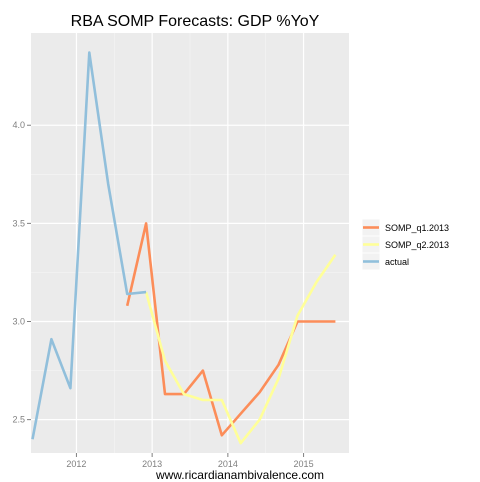 This screenshot has width=480, height=482. I want to click on x-tick-label: 2013, so click(152, 464).